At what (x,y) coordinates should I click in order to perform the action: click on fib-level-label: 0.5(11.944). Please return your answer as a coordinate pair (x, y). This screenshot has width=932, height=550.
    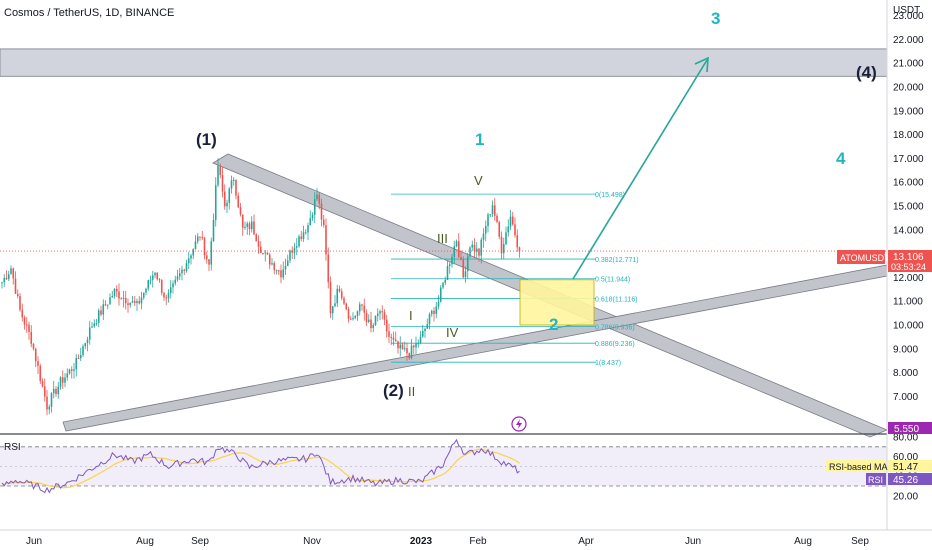
    Looking at the image, I should click on (612, 280).